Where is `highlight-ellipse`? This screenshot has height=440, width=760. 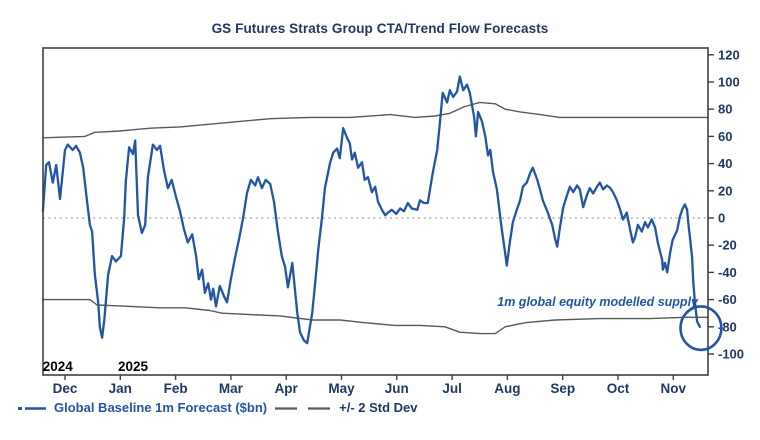
highlight-ellipse is located at coordinates (701, 328).